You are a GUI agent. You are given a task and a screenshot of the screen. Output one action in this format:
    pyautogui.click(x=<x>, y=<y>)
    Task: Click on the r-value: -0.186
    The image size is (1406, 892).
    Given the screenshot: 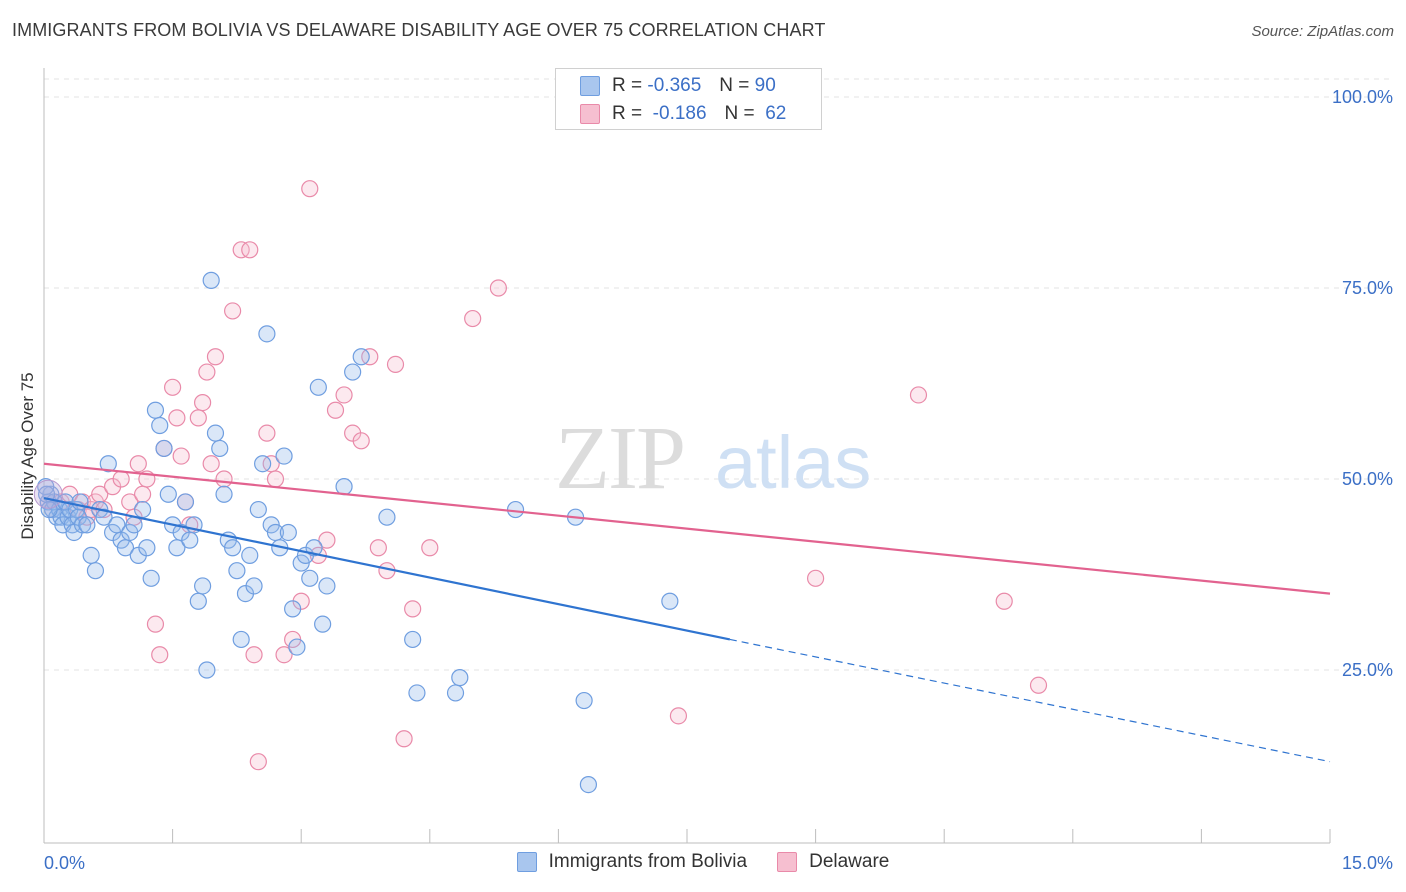 What is the action you would take?
    pyautogui.click(x=679, y=113)
    